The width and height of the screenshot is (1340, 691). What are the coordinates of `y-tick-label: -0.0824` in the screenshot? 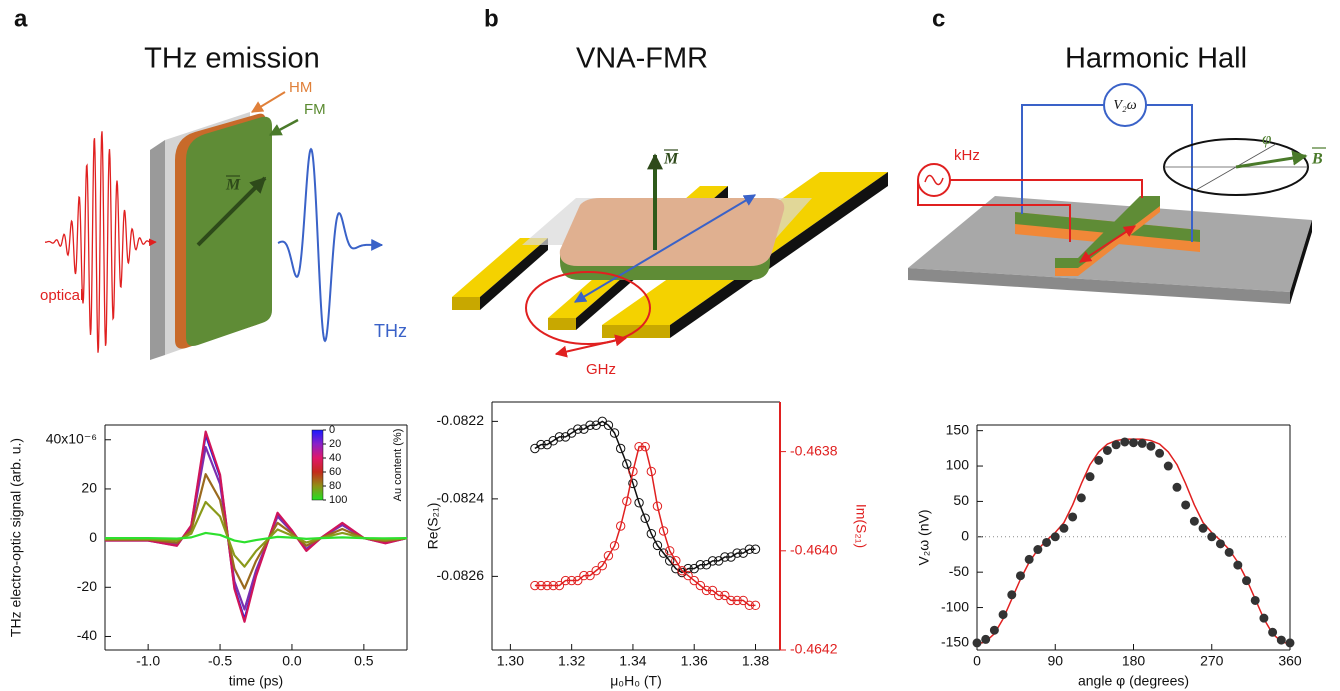 It's located at (461, 498).